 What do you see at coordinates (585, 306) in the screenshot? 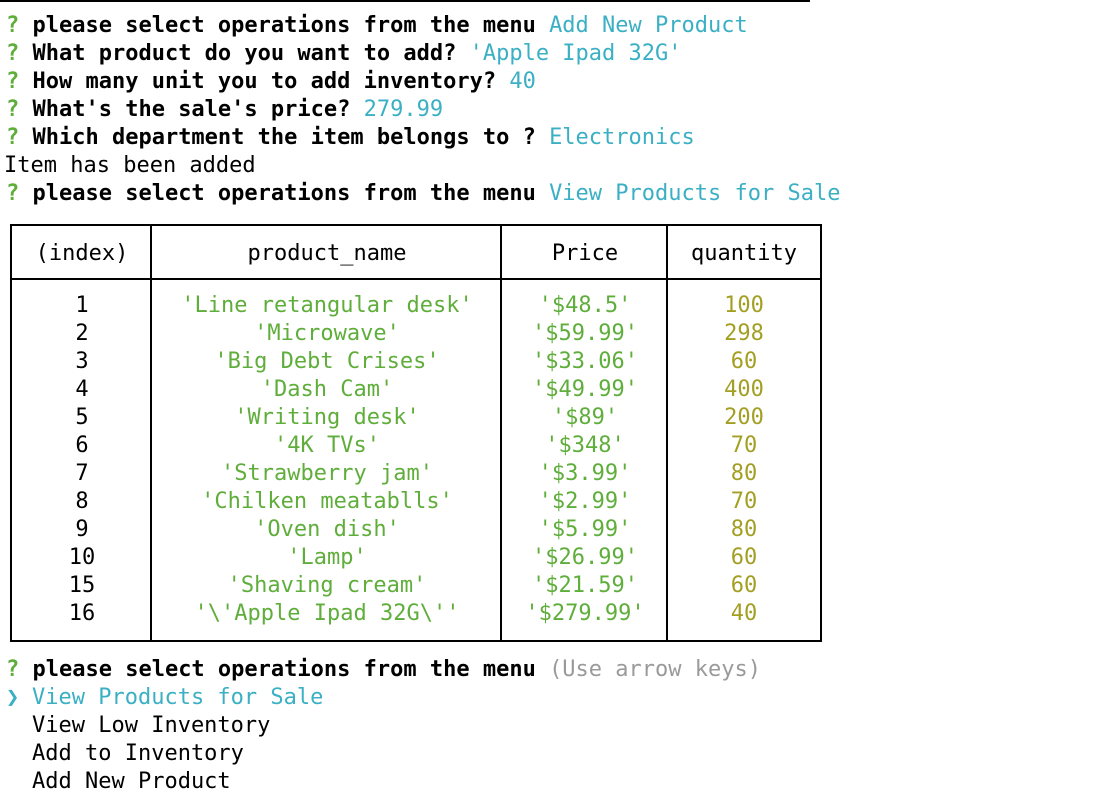
I see `cell-price: '$48.5'` at bounding box center [585, 306].